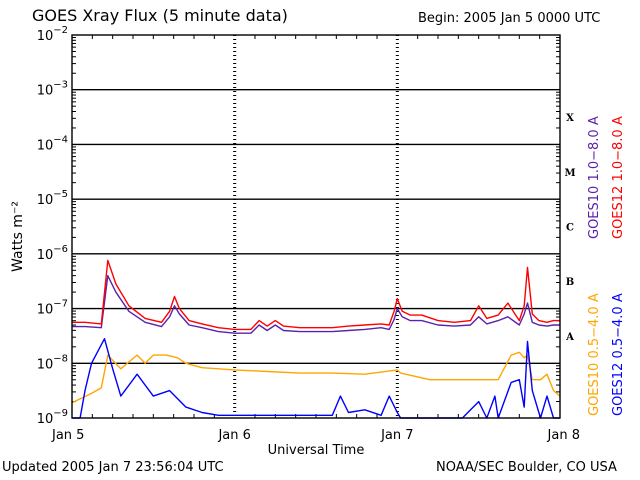  What do you see at coordinates (570, 228) in the screenshot?
I see `flare-class-label: C` at bounding box center [570, 228].